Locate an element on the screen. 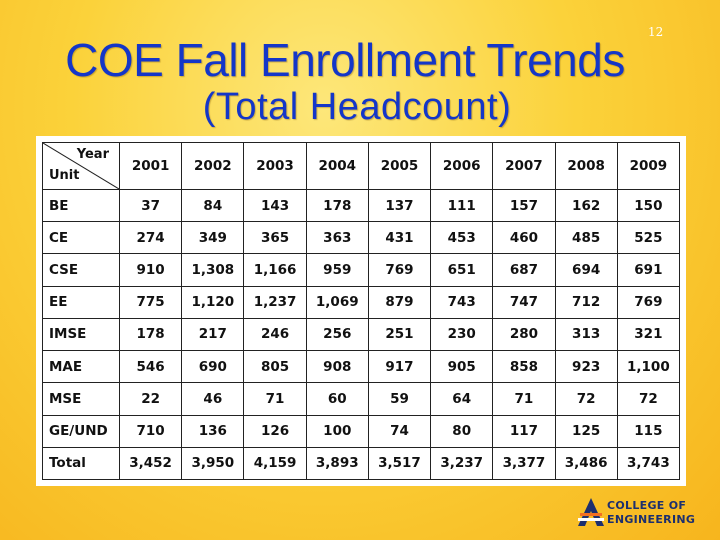 The image size is (720, 540). value-cell: 453 is located at coordinates (462, 238).